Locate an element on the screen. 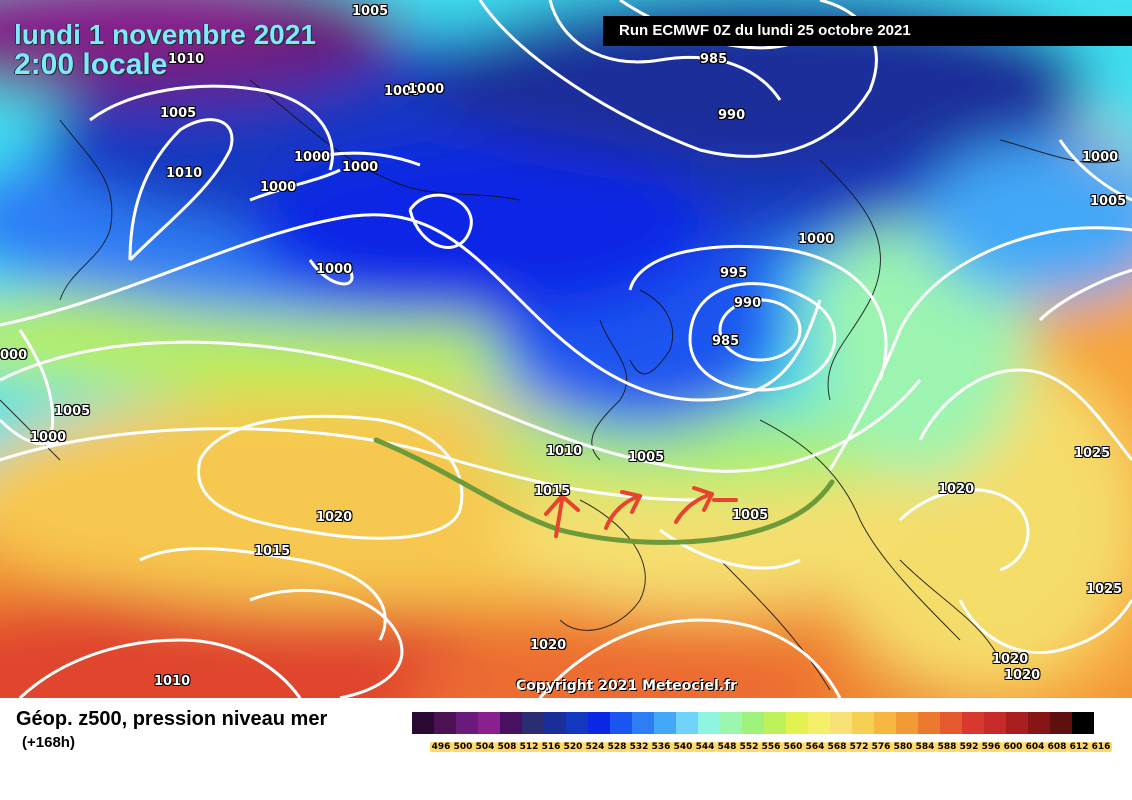 The width and height of the screenshot is (1132, 800). copyright: Copyright 2021 Meteociel.fr is located at coordinates (627, 686).